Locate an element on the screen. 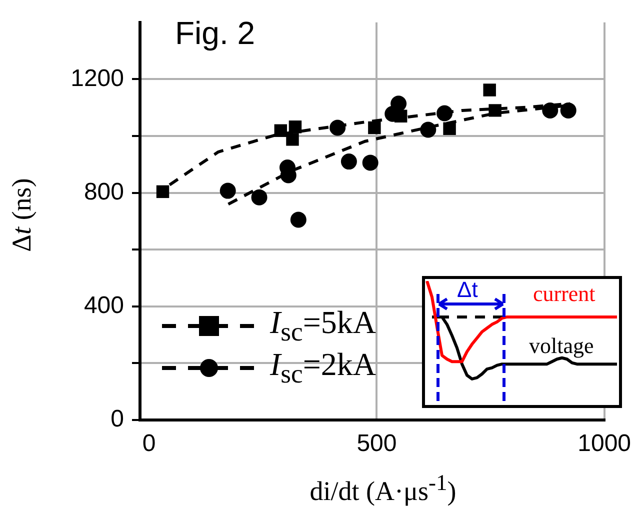  series-label: current is located at coordinates (564, 294).